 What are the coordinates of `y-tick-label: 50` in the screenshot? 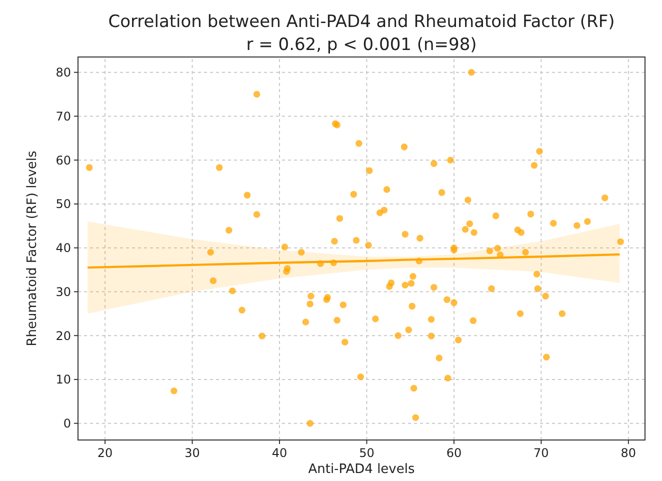 It's located at (63, 204).